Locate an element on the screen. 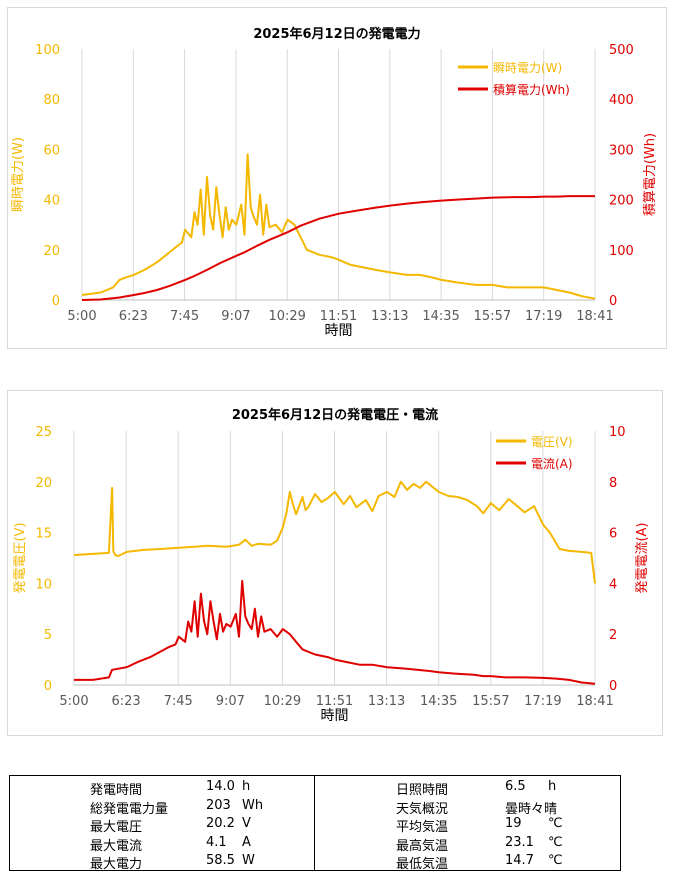 This screenshot has width=673, height=881. row-value: 20.2 is located at coordinates (220, 824).